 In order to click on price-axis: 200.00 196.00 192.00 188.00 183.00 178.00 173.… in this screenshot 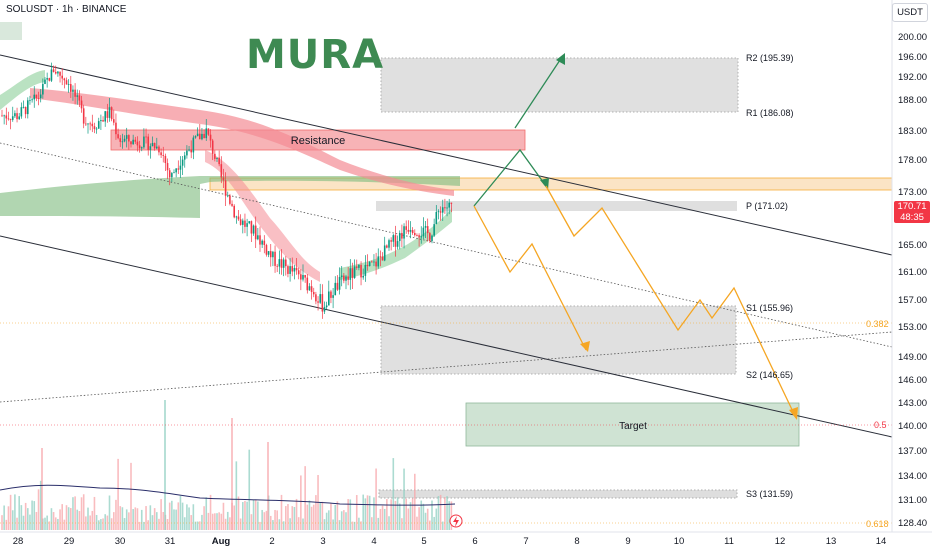, I will do `click(909, 266)`.